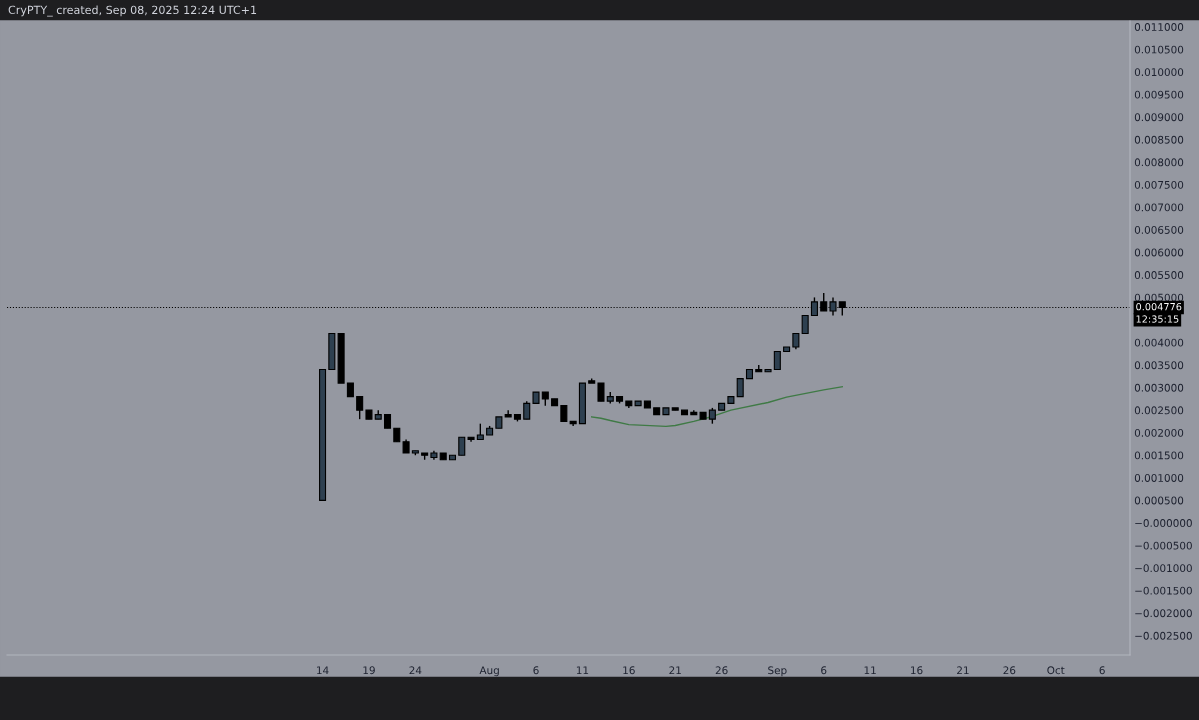 The image size is (1199, 720). I want to click on y-tick-label: 0.008500, so click(1159, 139).